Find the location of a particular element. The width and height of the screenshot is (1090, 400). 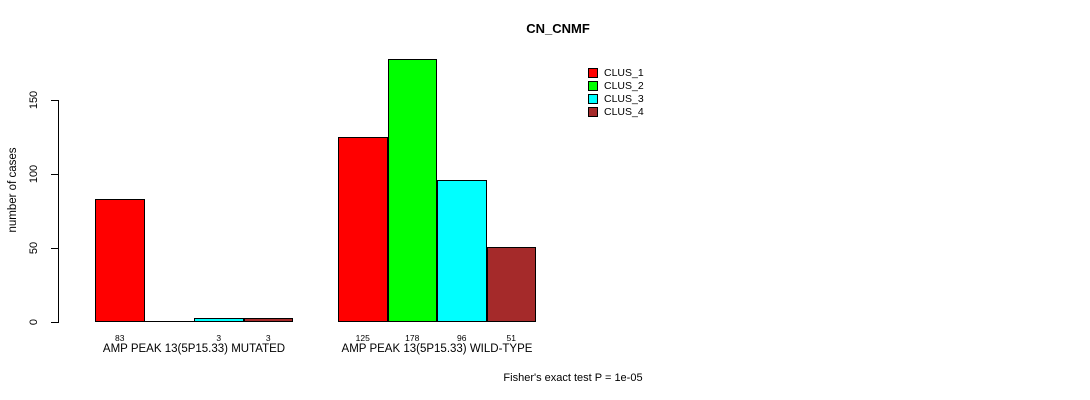

legend-label: CLUS_2 is located at coordinates (624, 85).